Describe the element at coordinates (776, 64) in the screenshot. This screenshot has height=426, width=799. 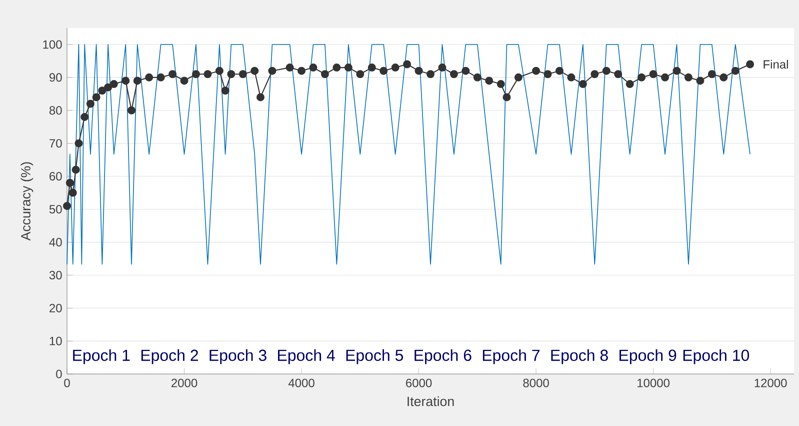
I see `annotation: Final` at that location.